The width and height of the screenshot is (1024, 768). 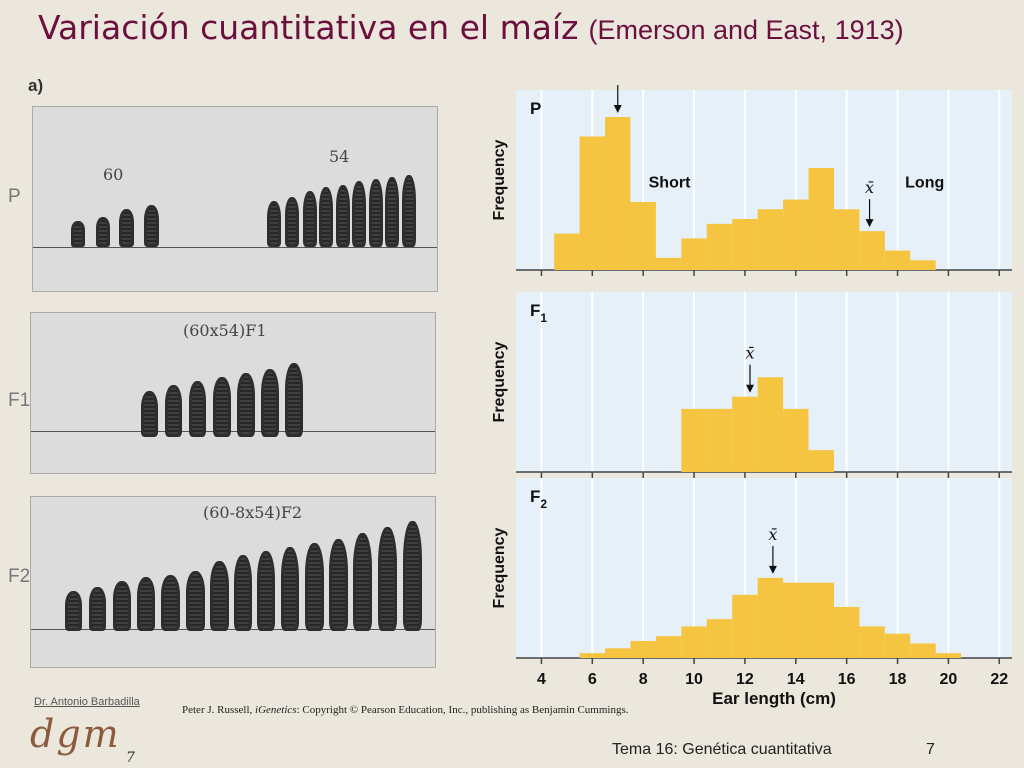 I want to click on title-citation: (Emerson and East, 1913), so click(x=746, y=30).